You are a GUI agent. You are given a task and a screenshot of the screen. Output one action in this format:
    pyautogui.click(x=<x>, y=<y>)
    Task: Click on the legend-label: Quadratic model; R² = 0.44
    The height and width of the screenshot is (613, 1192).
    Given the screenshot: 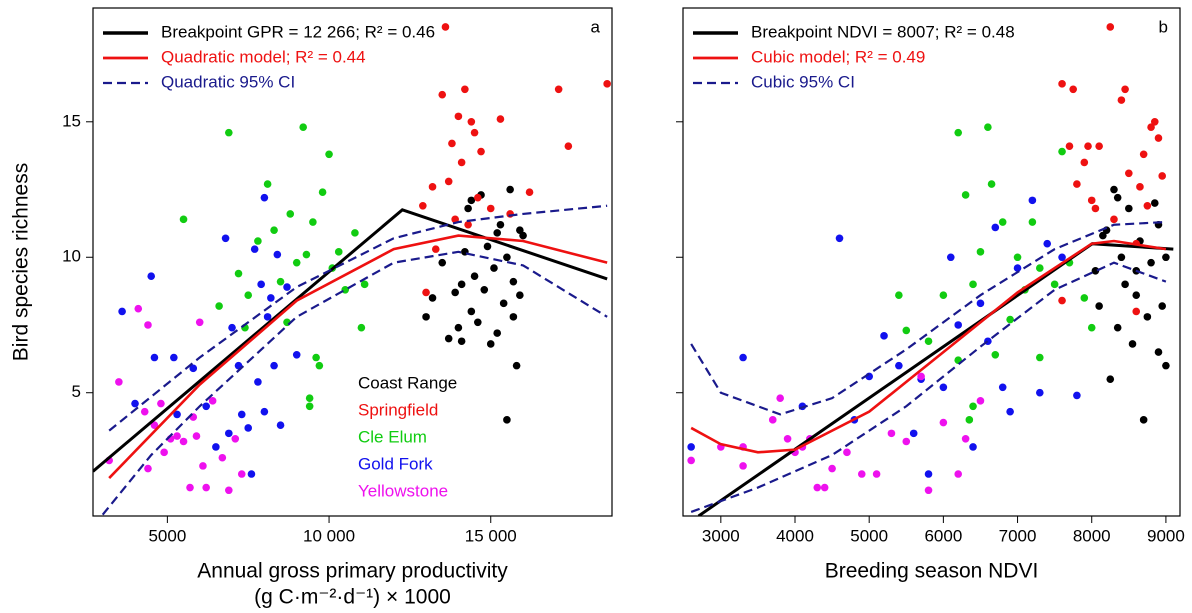 What is the action you would take?
    pyautogui.click(x=263, y=56)
    